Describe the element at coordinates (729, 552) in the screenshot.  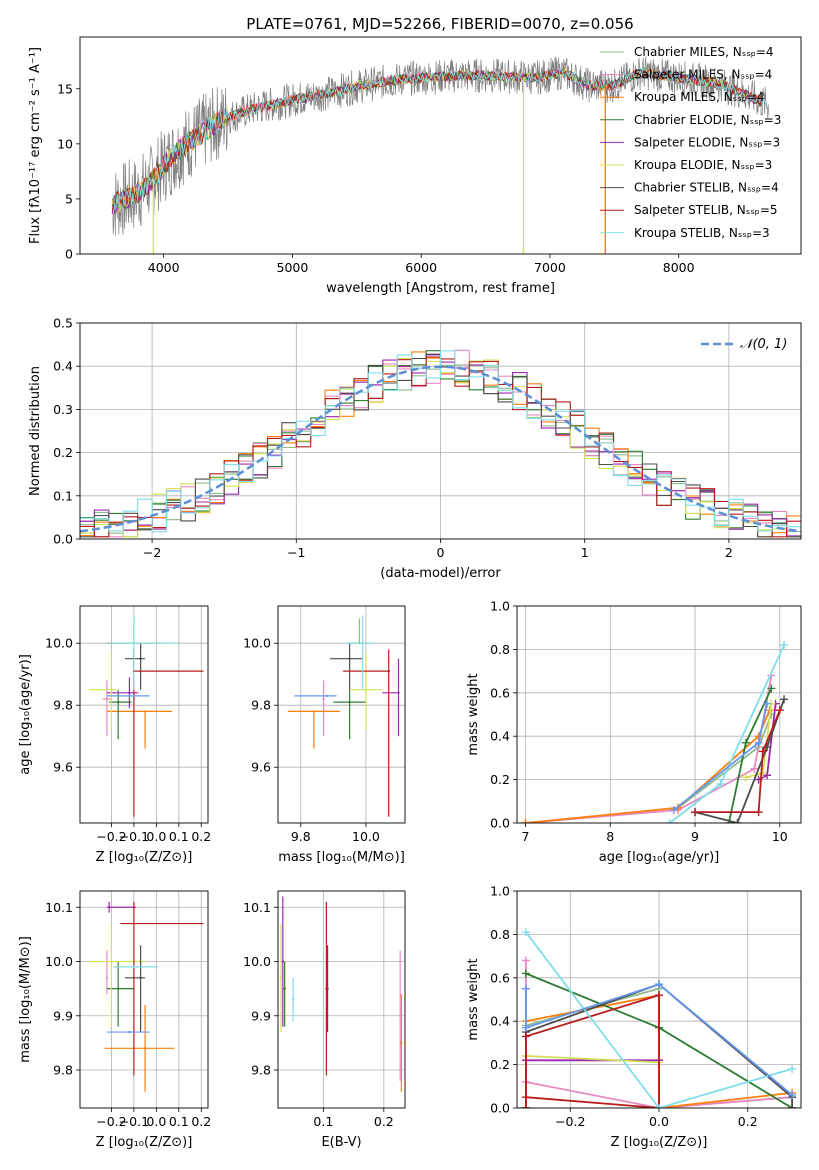
I see `x-tick-label: 2` at that location.